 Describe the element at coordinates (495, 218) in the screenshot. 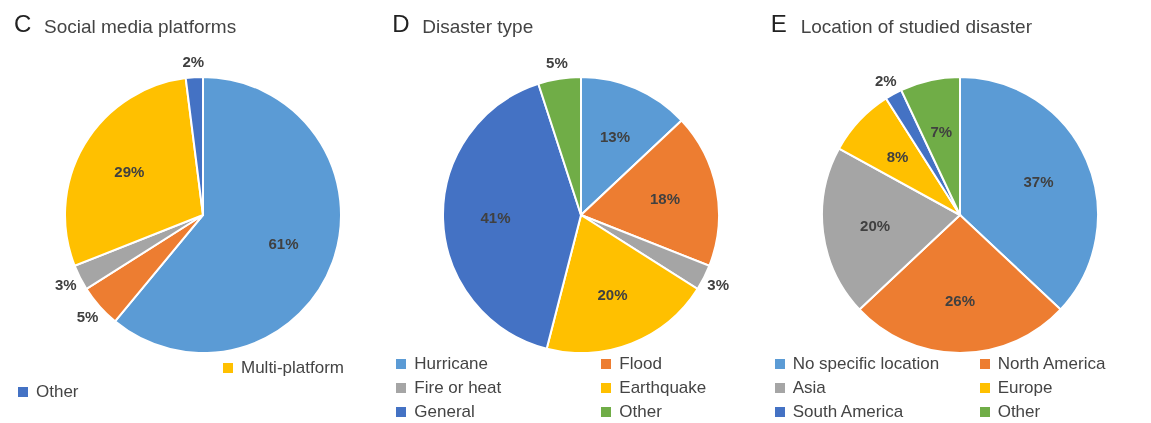

I see `data-label: 41%` at that location.